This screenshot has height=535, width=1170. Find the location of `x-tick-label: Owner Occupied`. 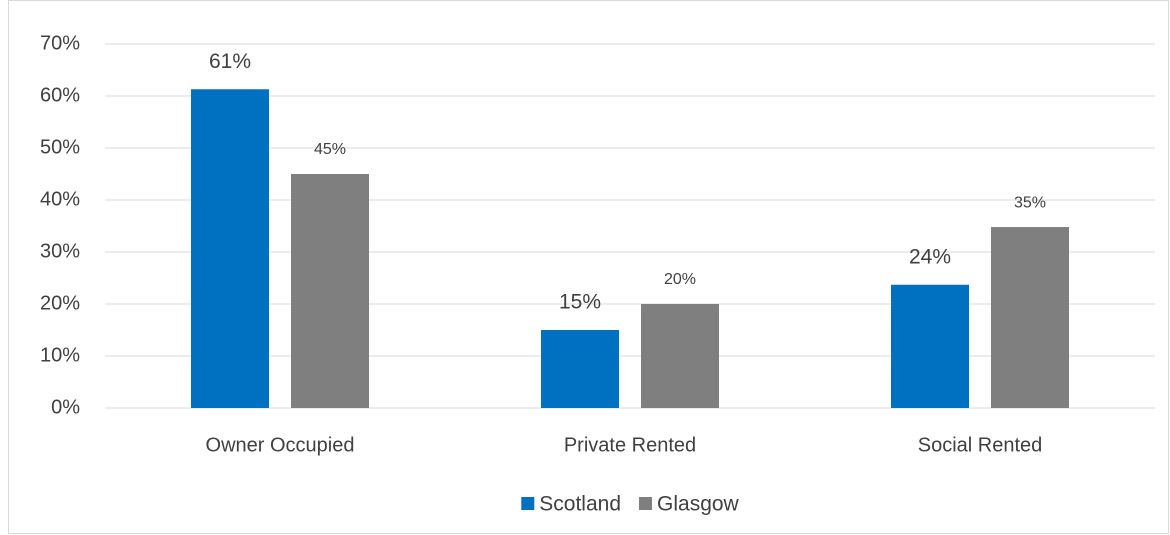

x-tick-label: Owner Occupied is located at coordinates (280, 445).